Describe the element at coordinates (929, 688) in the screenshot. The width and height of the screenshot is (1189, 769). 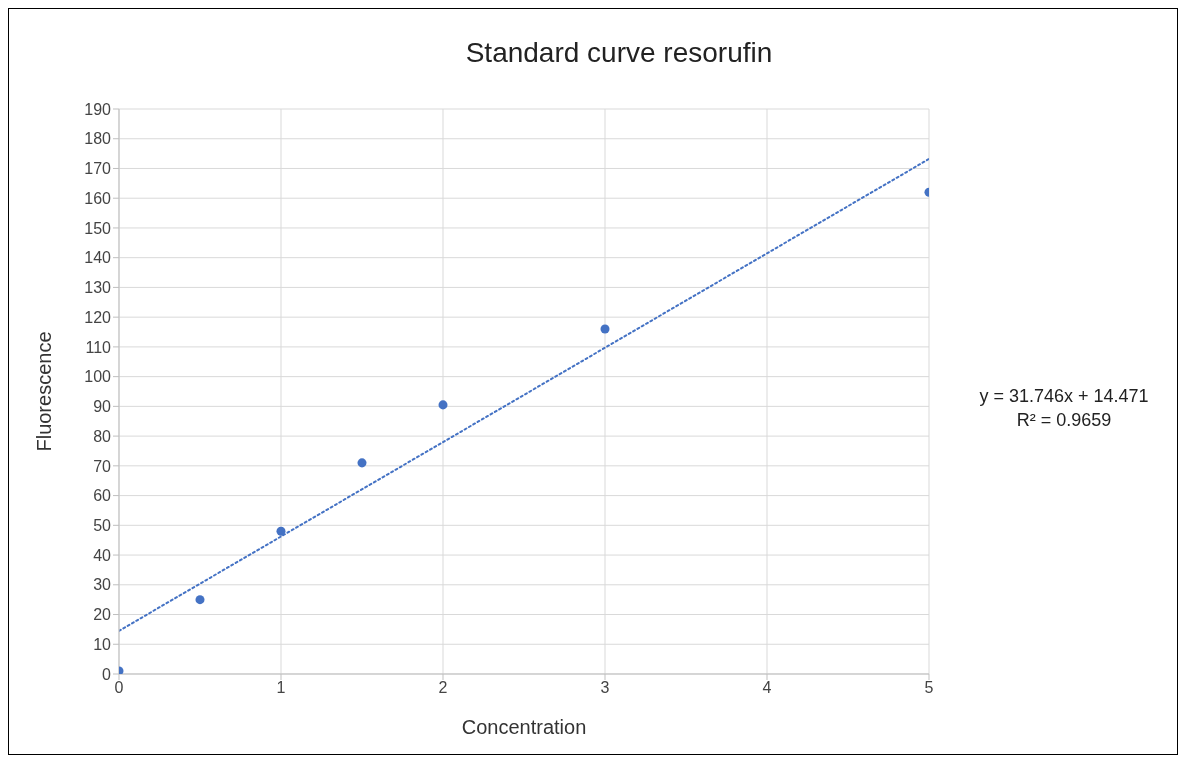
I see `x-tick-label: 5` at that location.